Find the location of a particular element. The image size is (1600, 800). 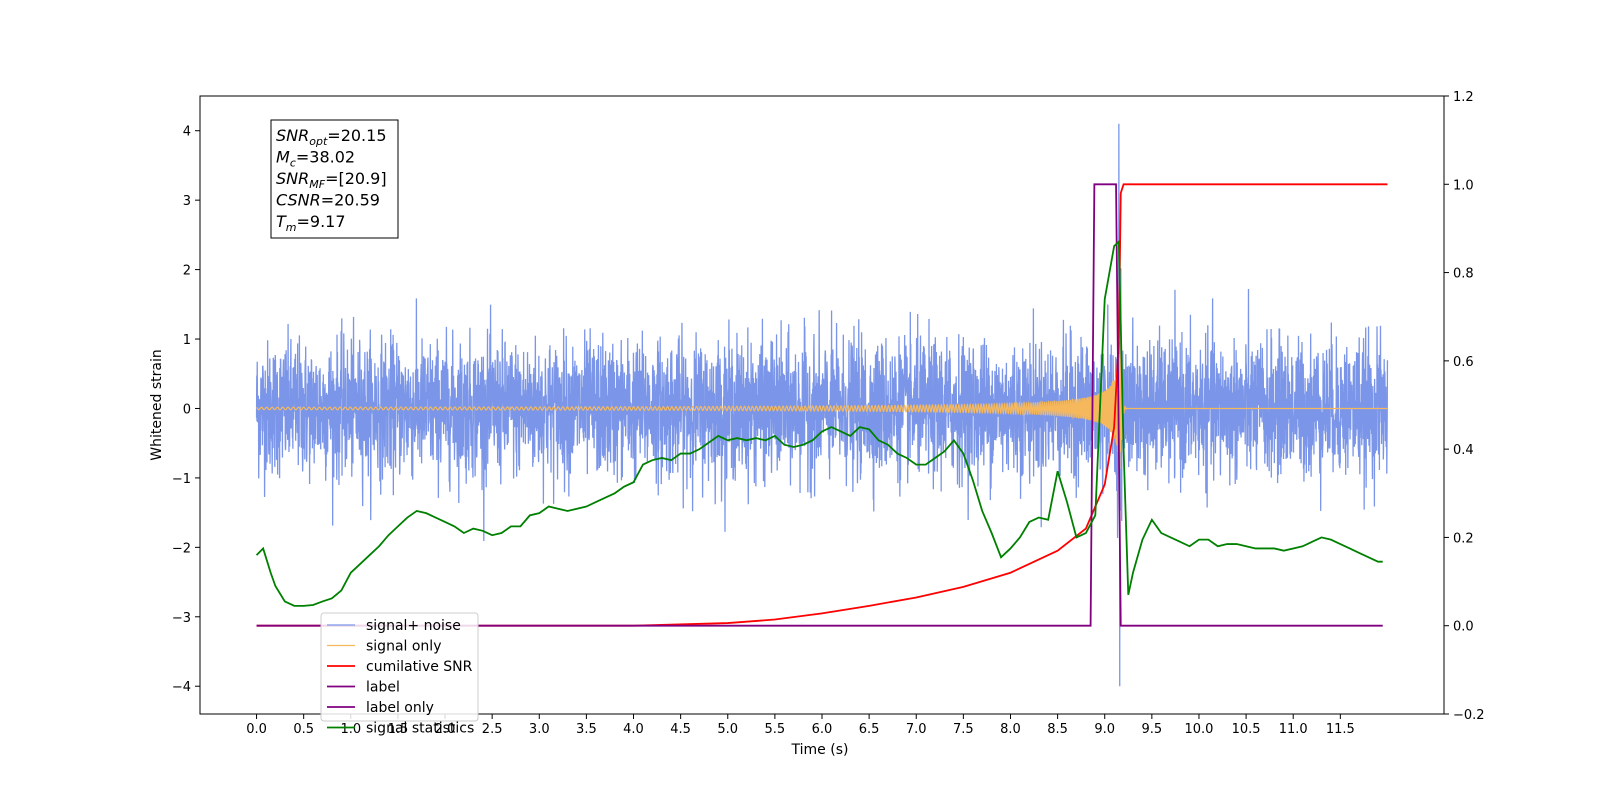

annotation-line: SNRMF=[20.9] is located at coordinates (331, 180).